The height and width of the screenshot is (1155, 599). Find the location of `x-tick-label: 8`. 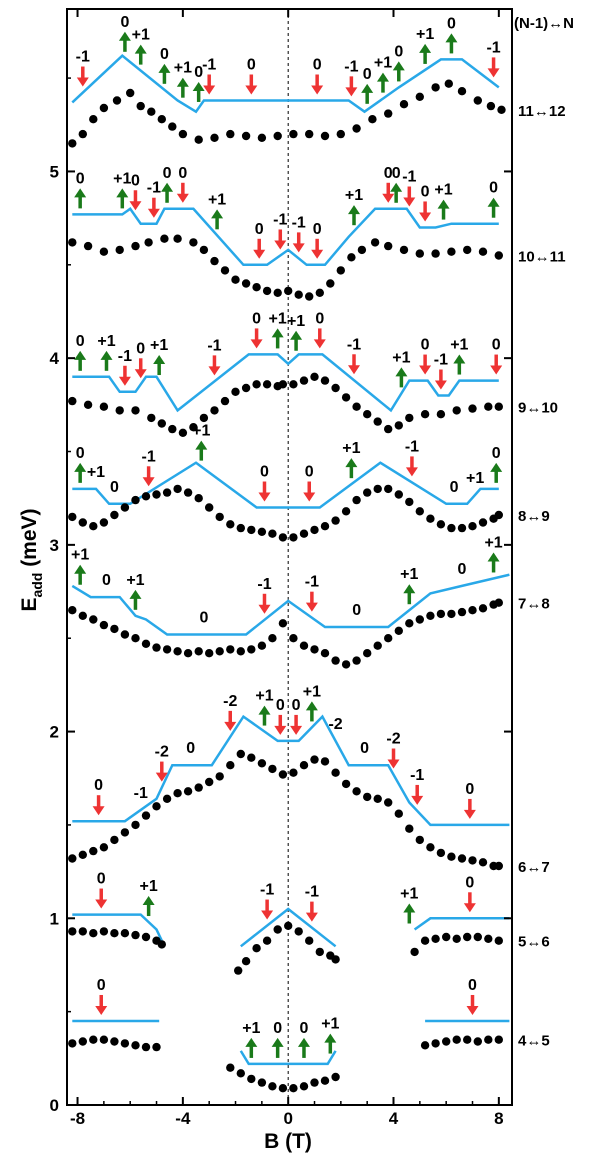

x-tick-label: 8 is located at coordinates (498, 1118).